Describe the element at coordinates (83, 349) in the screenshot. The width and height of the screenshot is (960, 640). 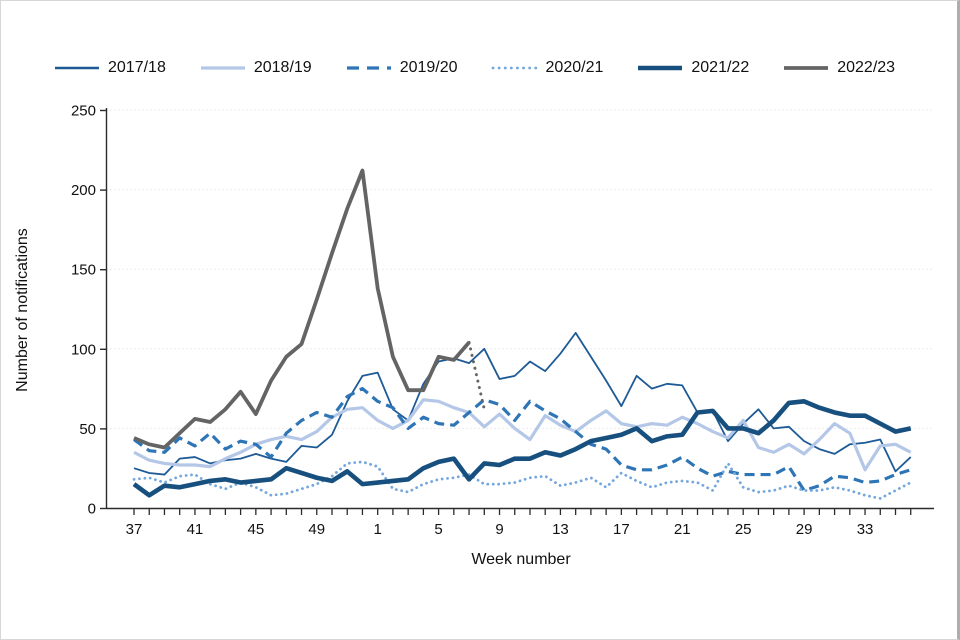
I see `y-tick-label: 100` at that location.